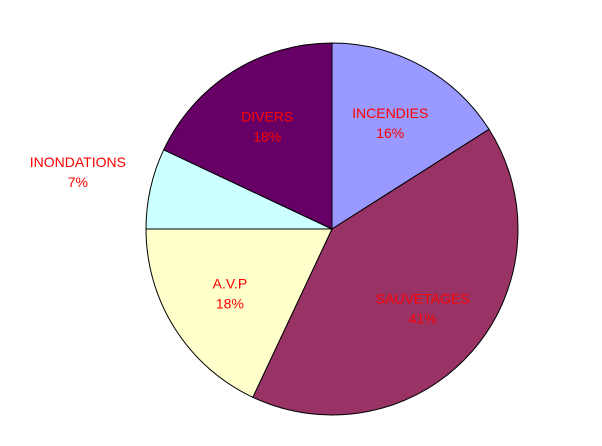  Describe the element at coordinates (78, 162) in the screenshot. I see `slice-label: INONDATIONS` at that location.